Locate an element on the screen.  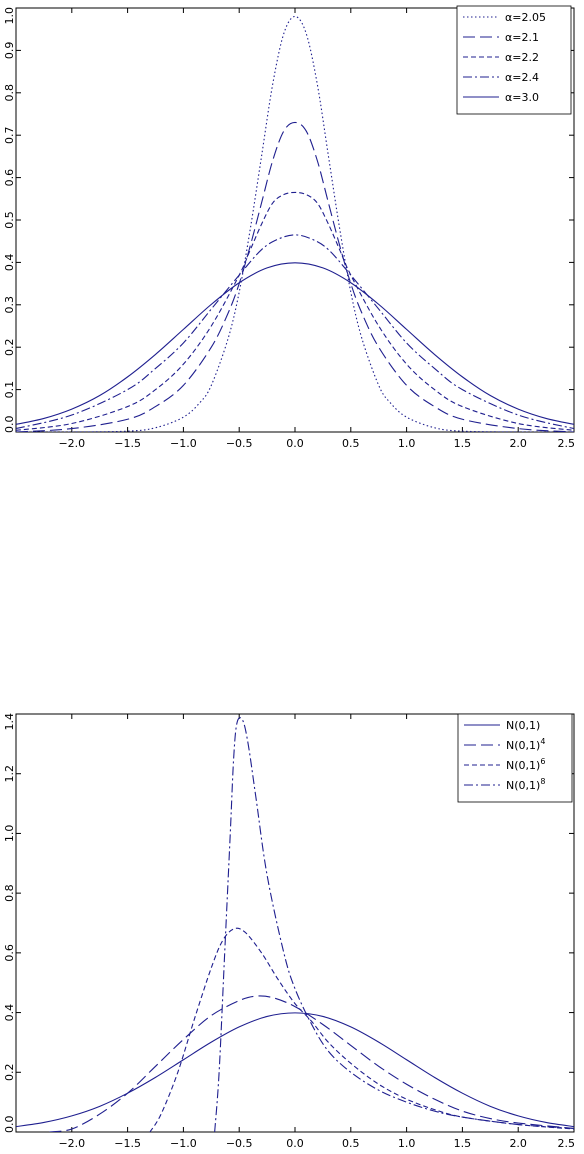
legend: N(0,1) N(0,1)4 N(0,1)6 N(0,1)8 is located at coordinates (515, 758).